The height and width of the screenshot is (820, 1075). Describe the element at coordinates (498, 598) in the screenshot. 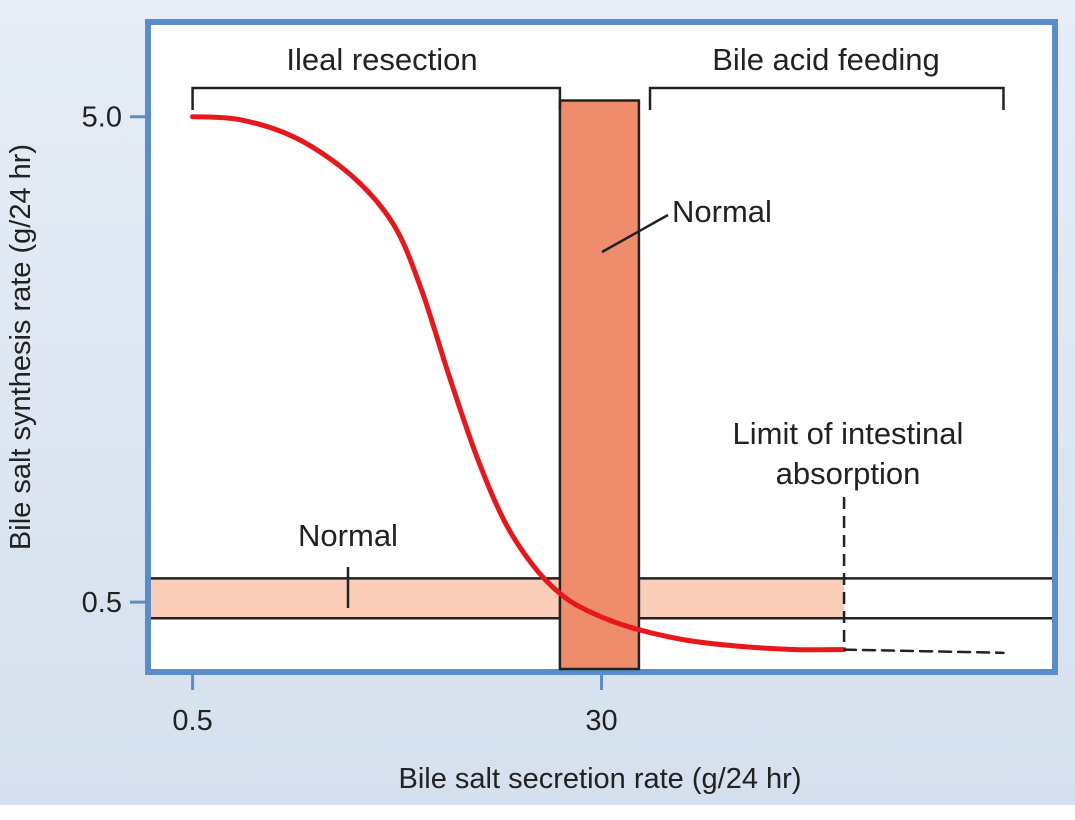

I see `normal-synthesis-band` at that location.